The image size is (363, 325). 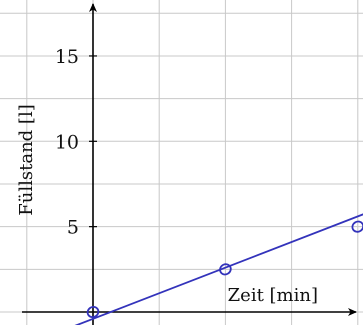 What do you see at coordinates (67, 142) in the screenshot?
I see `y-tick-label: 10` at bounding box center [67, 142].